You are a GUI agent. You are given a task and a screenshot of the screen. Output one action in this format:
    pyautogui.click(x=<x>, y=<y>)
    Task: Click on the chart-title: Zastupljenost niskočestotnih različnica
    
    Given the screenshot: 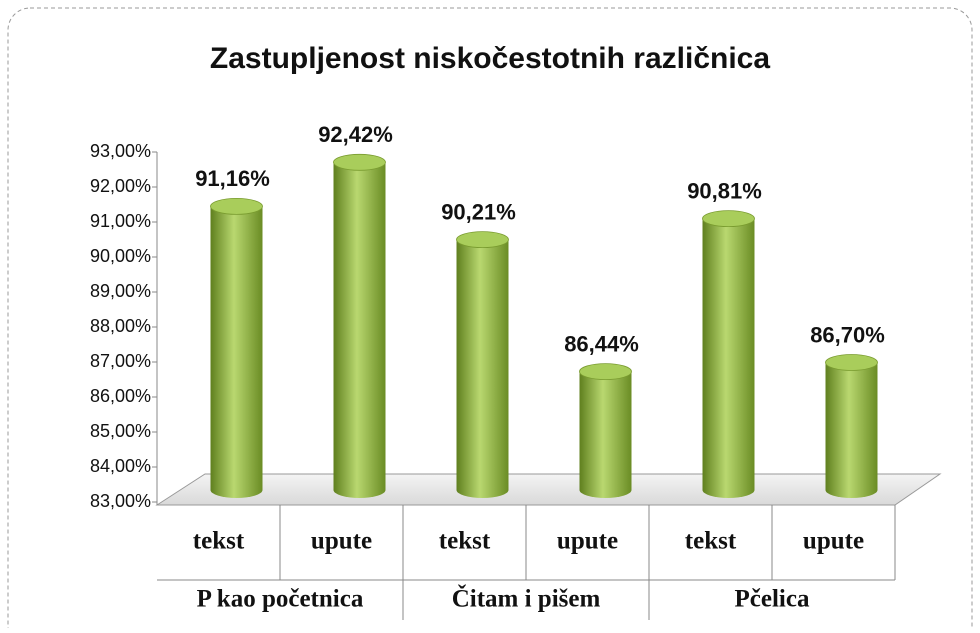 What is the action you would take?
    pyautogui.click(x=490, y=58)
    